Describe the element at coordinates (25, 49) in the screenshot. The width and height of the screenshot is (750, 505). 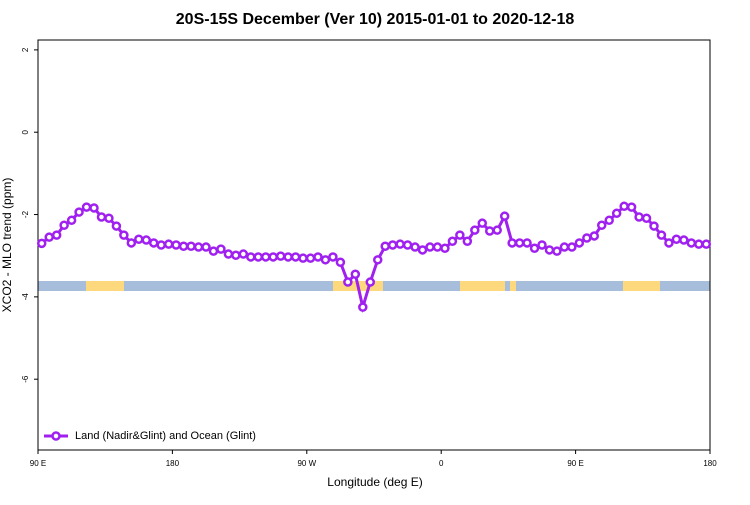
I see `y-tick-label: 2` at that location.